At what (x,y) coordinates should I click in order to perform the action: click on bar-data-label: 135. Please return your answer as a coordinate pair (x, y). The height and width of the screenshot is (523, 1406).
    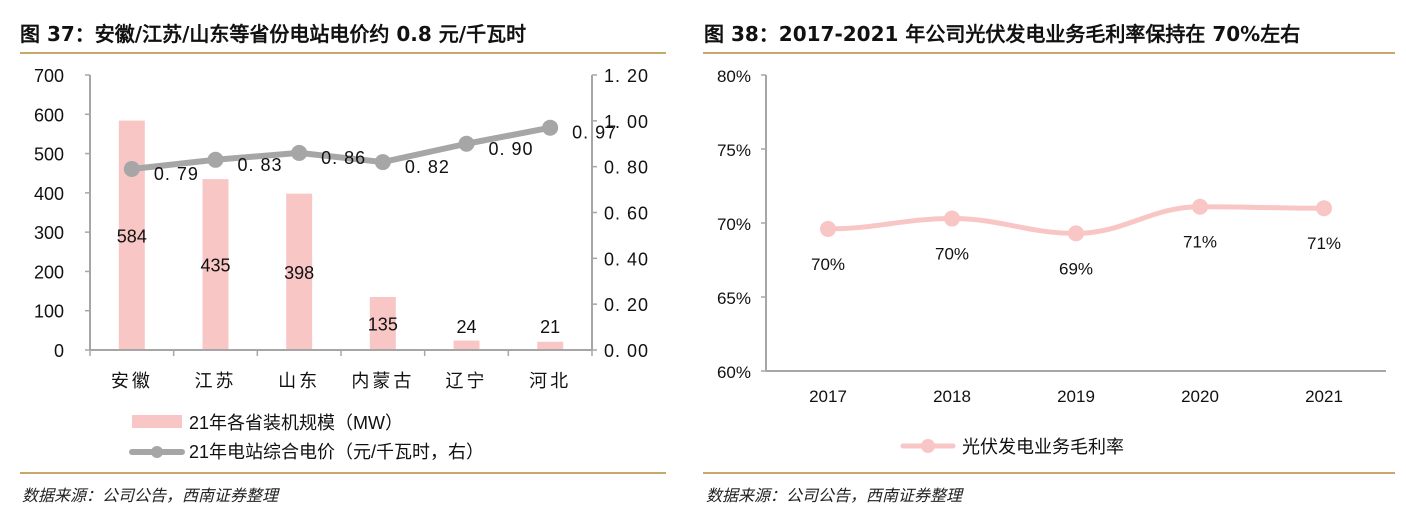
    Looking at the image, I should click on (383, 324).